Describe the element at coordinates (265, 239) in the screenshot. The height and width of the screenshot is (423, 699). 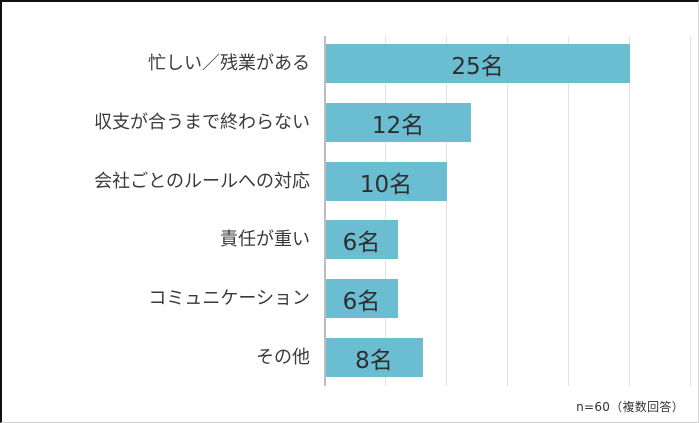
I see `category-label: 責任が重い` at that location.